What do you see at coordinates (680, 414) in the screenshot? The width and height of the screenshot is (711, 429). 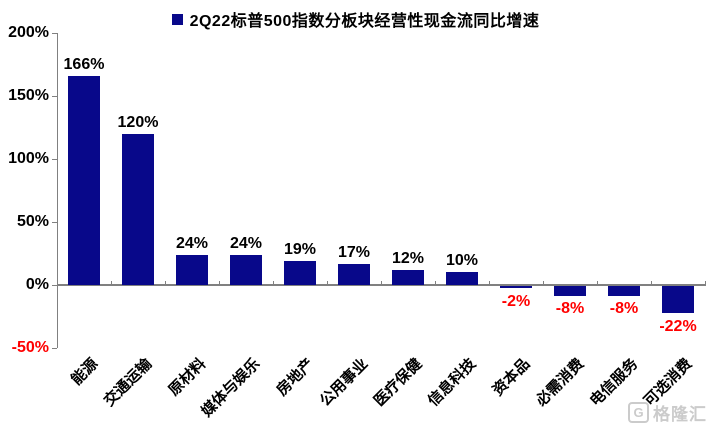 I see `watermark-text: 格隆汇` at bounding box center [680, 414].